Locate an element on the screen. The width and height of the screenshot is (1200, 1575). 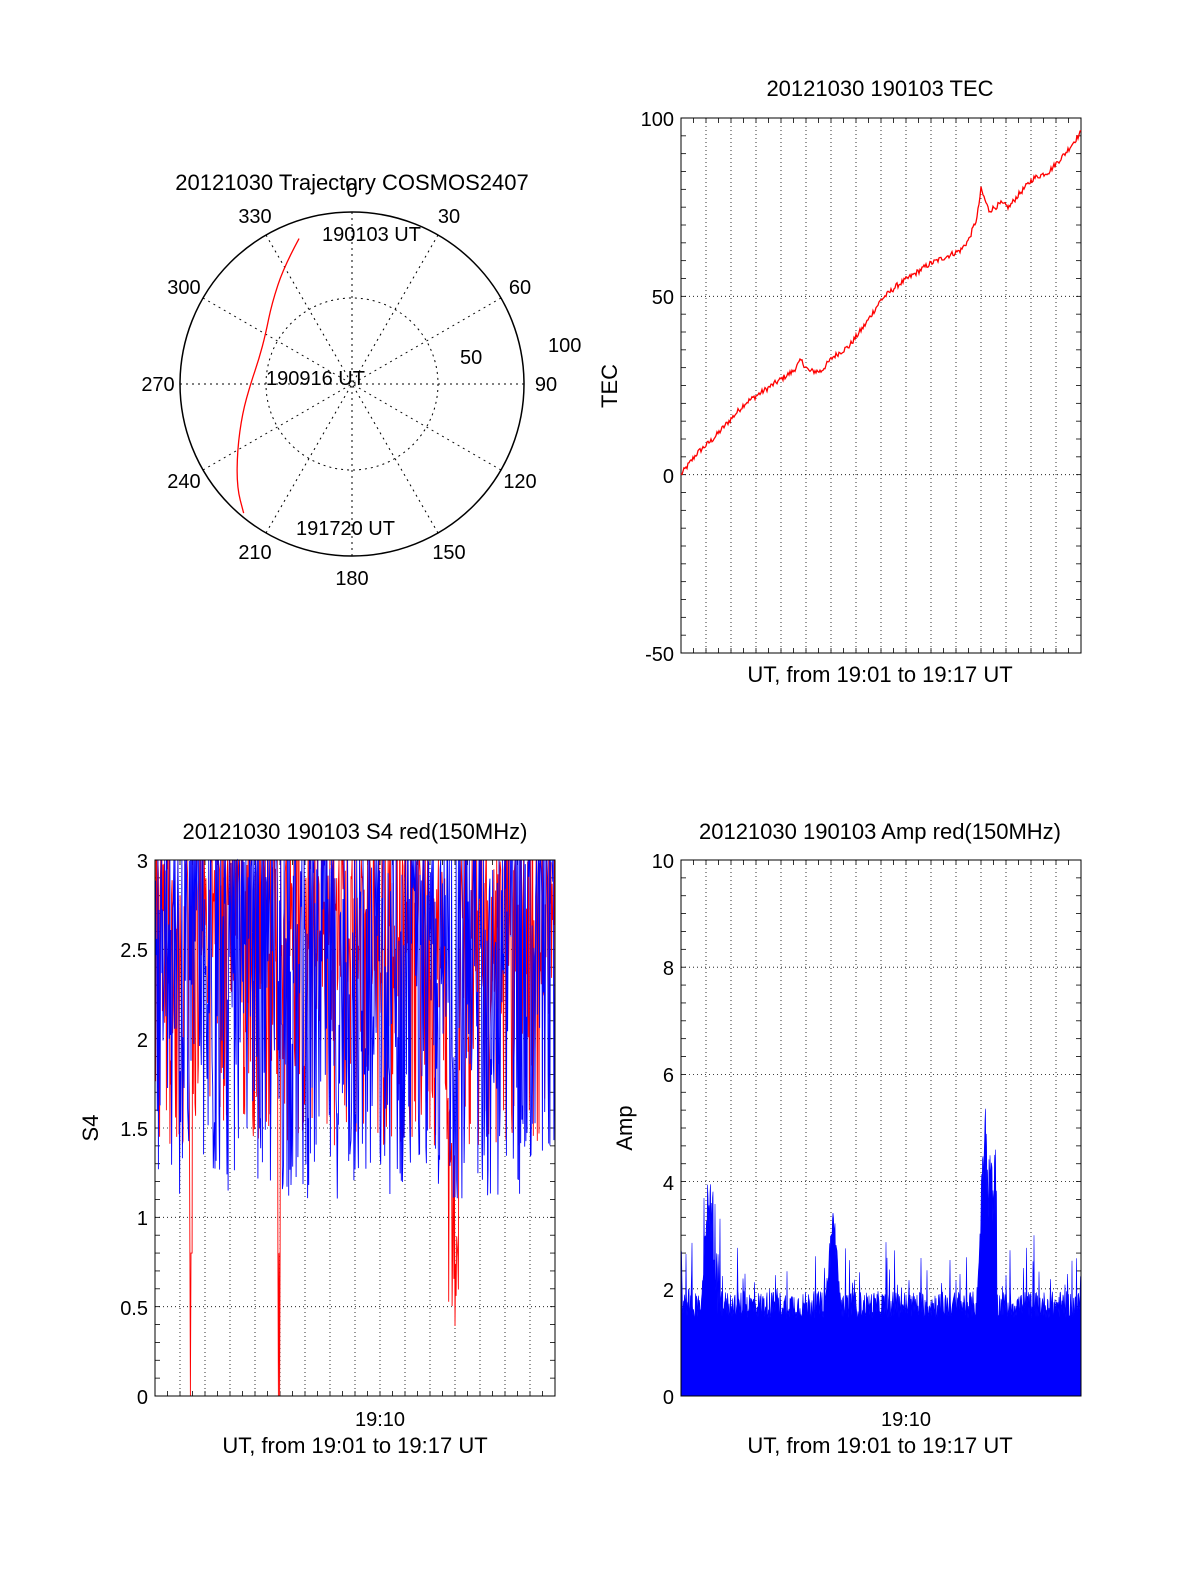
s4-ytick-1: 1 is located at coordinates (142, 1219).